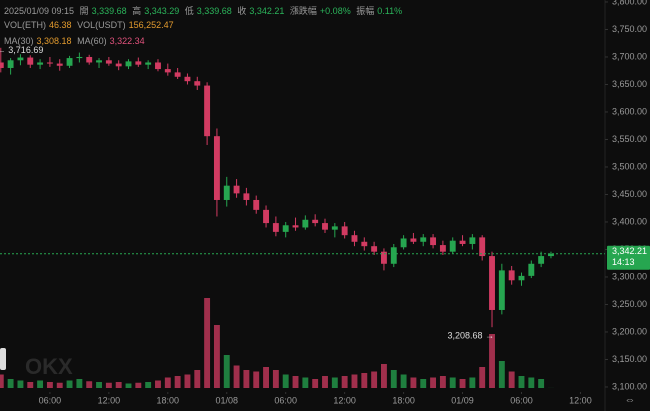 The image size is (650, 411). What do you see at coordinates (242, 11) in the screenshot?
I see `label: 收` at bounding box center [242, 11].